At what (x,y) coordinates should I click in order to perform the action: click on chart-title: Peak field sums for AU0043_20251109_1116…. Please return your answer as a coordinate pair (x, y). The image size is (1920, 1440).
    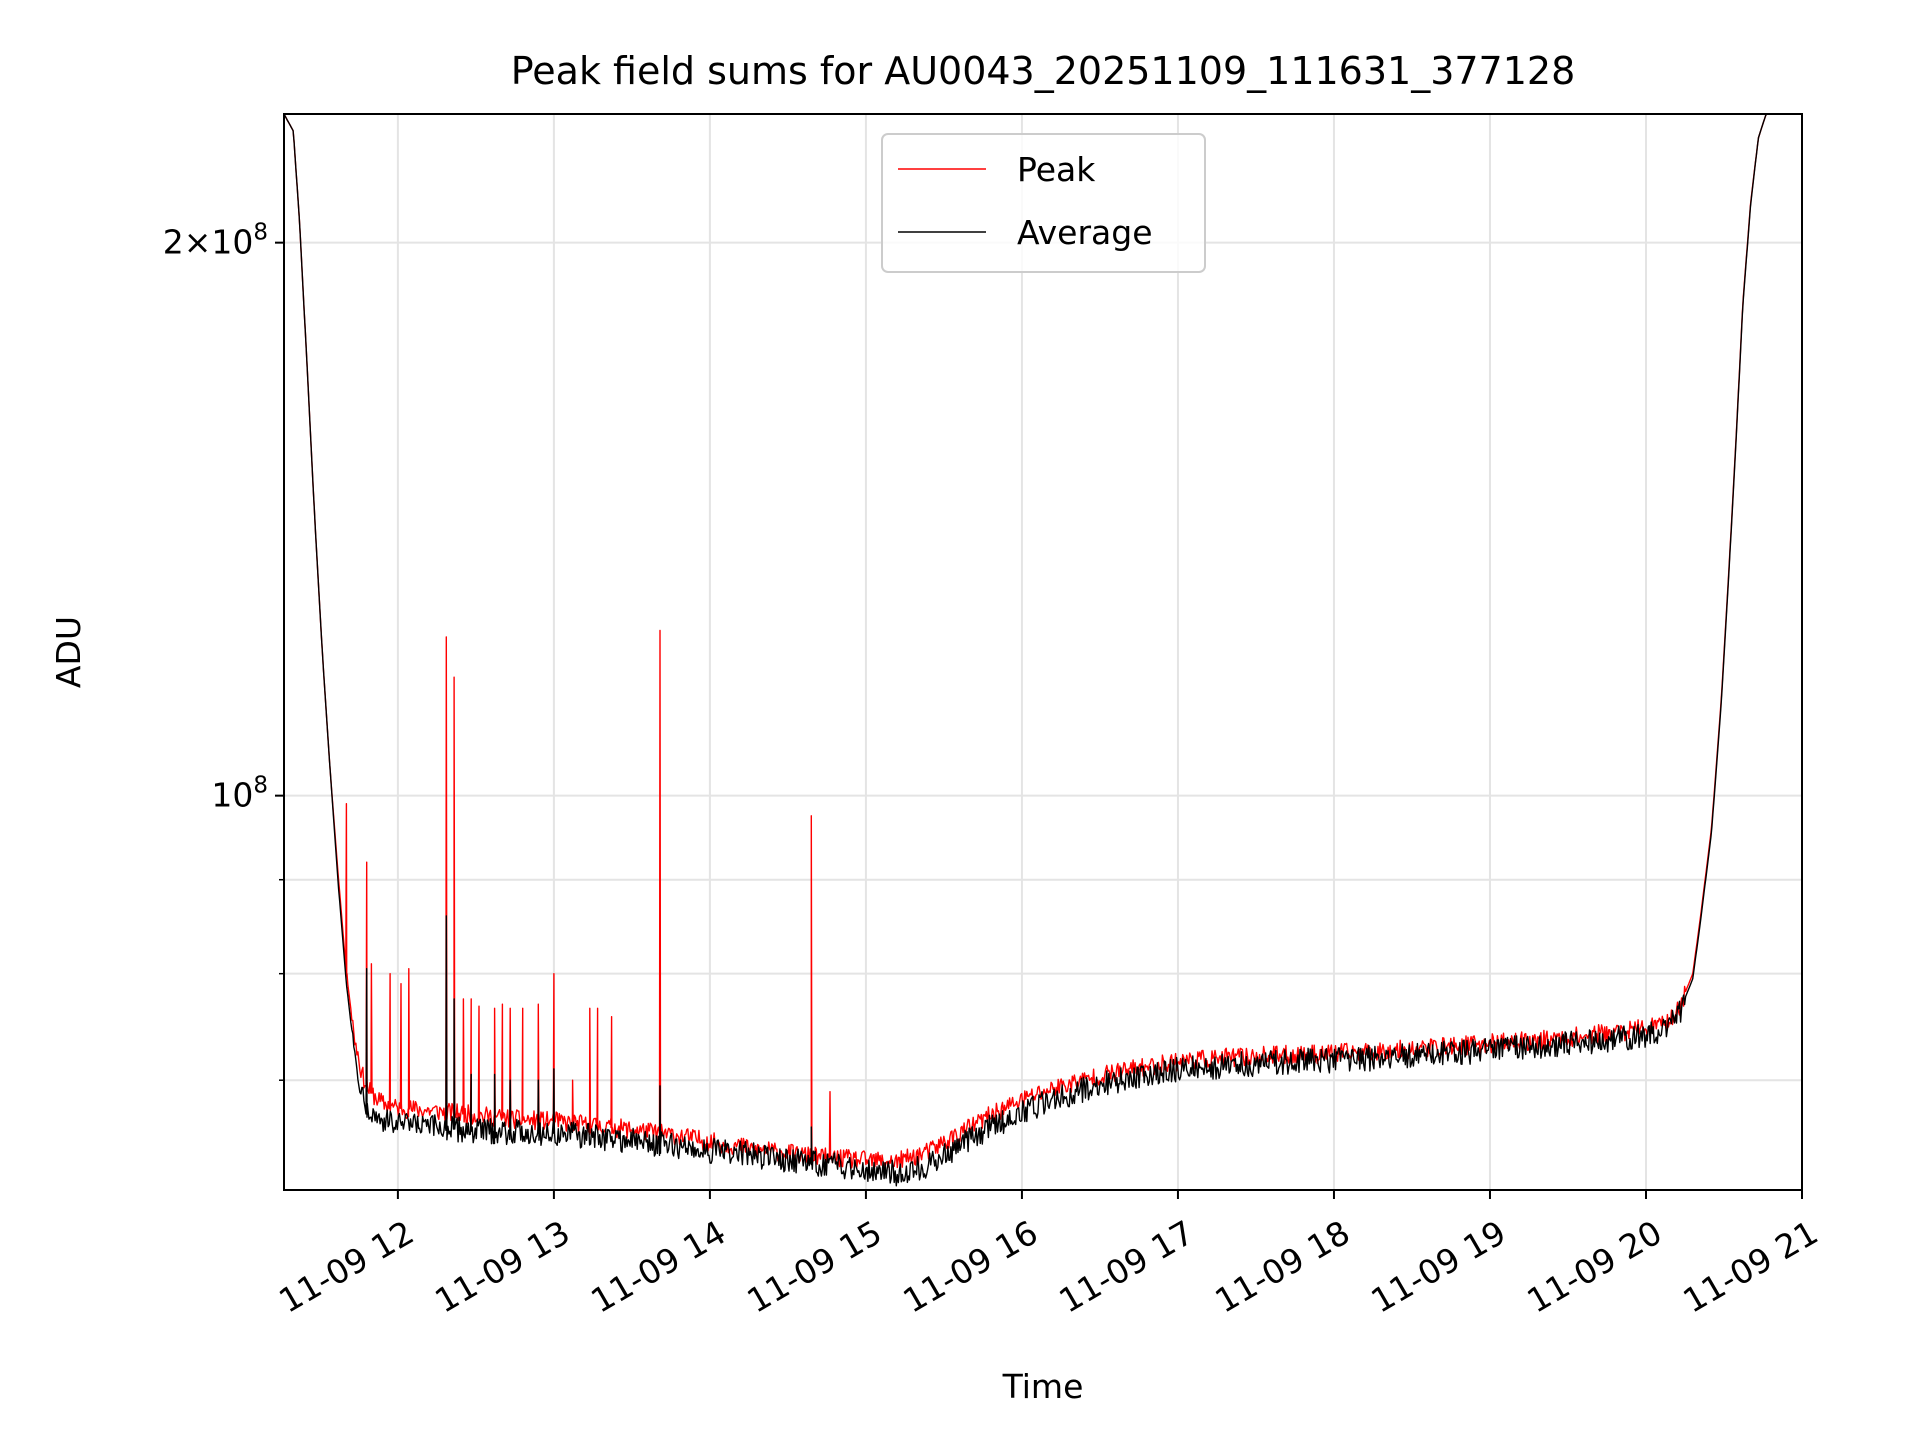
    Looking at the image, I should click on (1043, 71).